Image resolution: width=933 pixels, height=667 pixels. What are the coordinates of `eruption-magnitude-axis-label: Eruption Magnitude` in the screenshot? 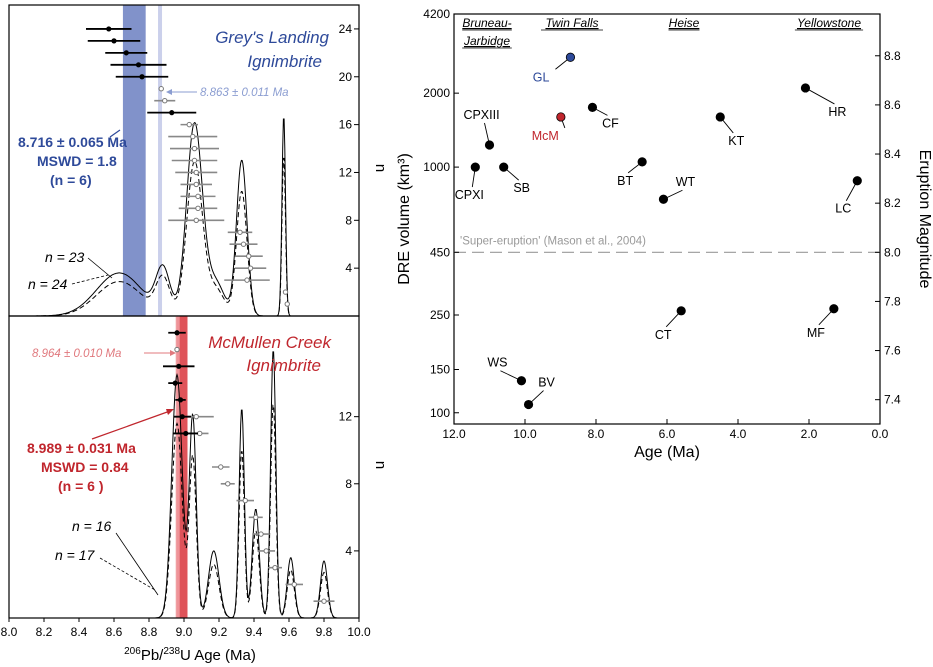 It's located at (924, 219).